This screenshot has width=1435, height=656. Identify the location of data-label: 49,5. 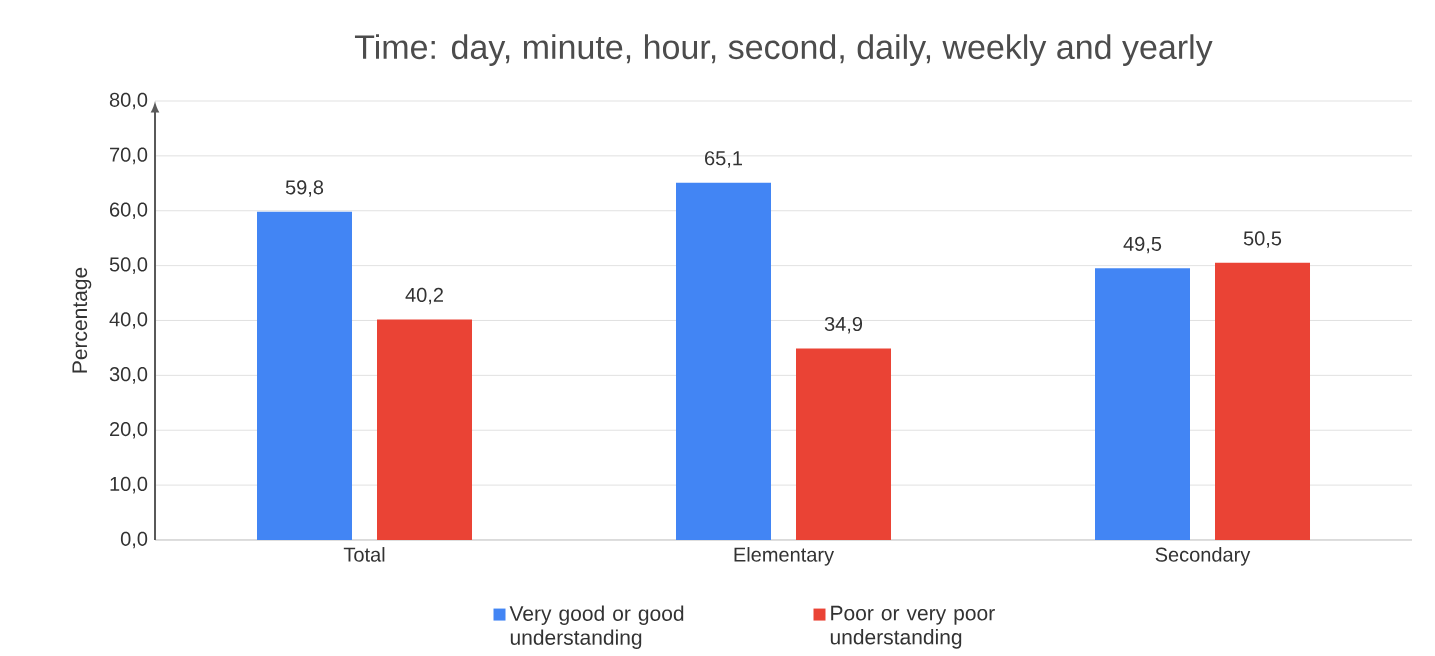
(1142, 245).